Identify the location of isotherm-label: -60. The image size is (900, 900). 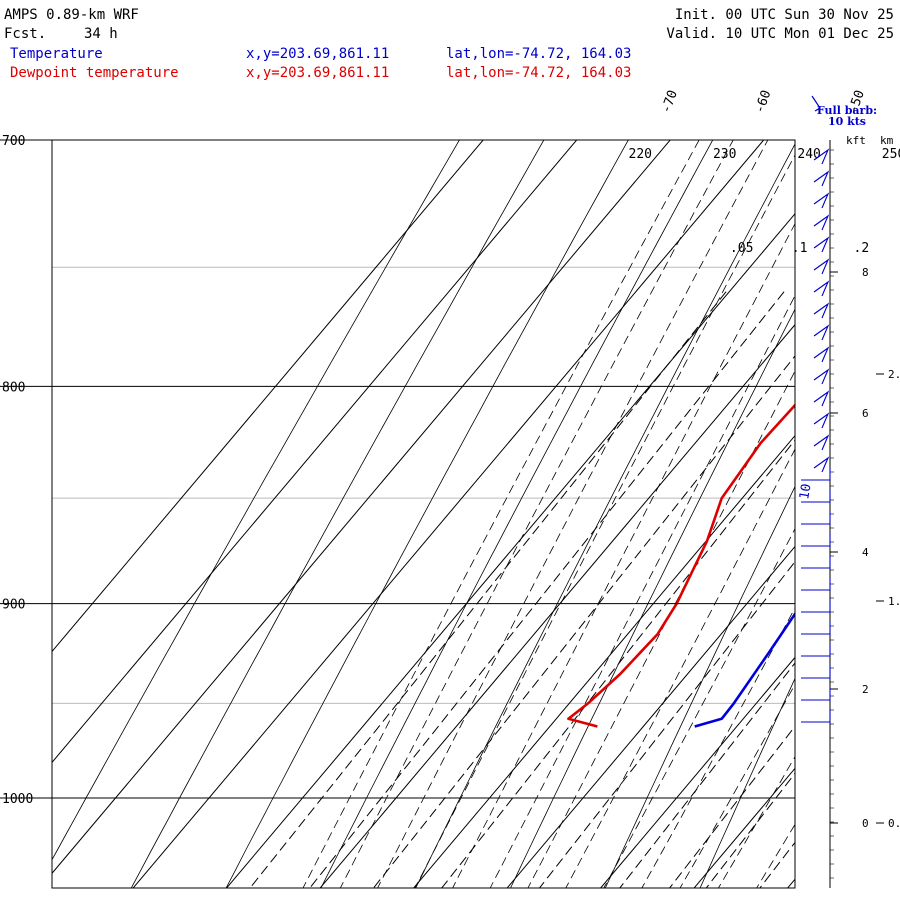
(763, 101).